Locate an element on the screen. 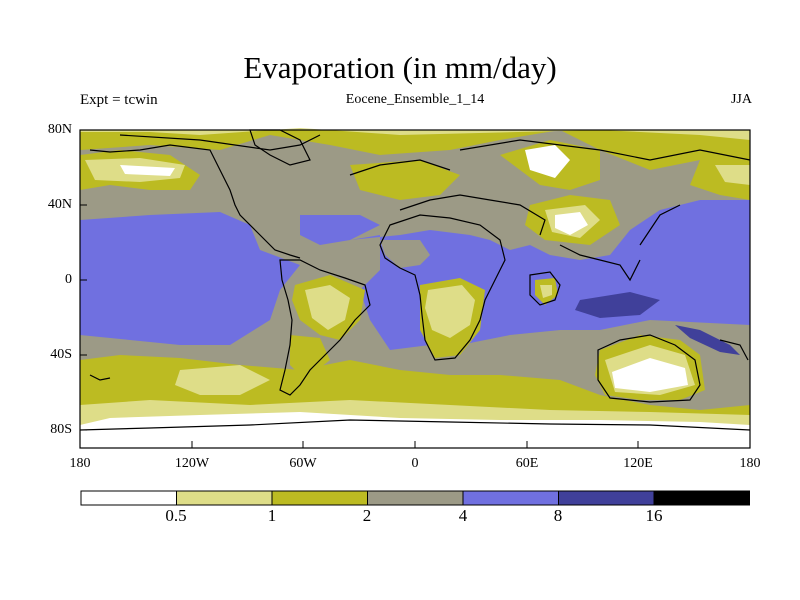  x-tick-120e: 120E is located at coordinates (638, 463).